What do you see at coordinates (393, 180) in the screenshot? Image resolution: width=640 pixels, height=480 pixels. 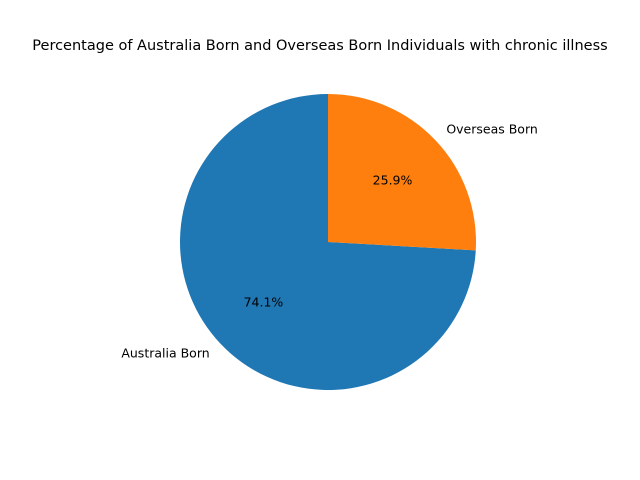 I see `slice-percent-label: 25.9%` at bounding box center [393, 180].